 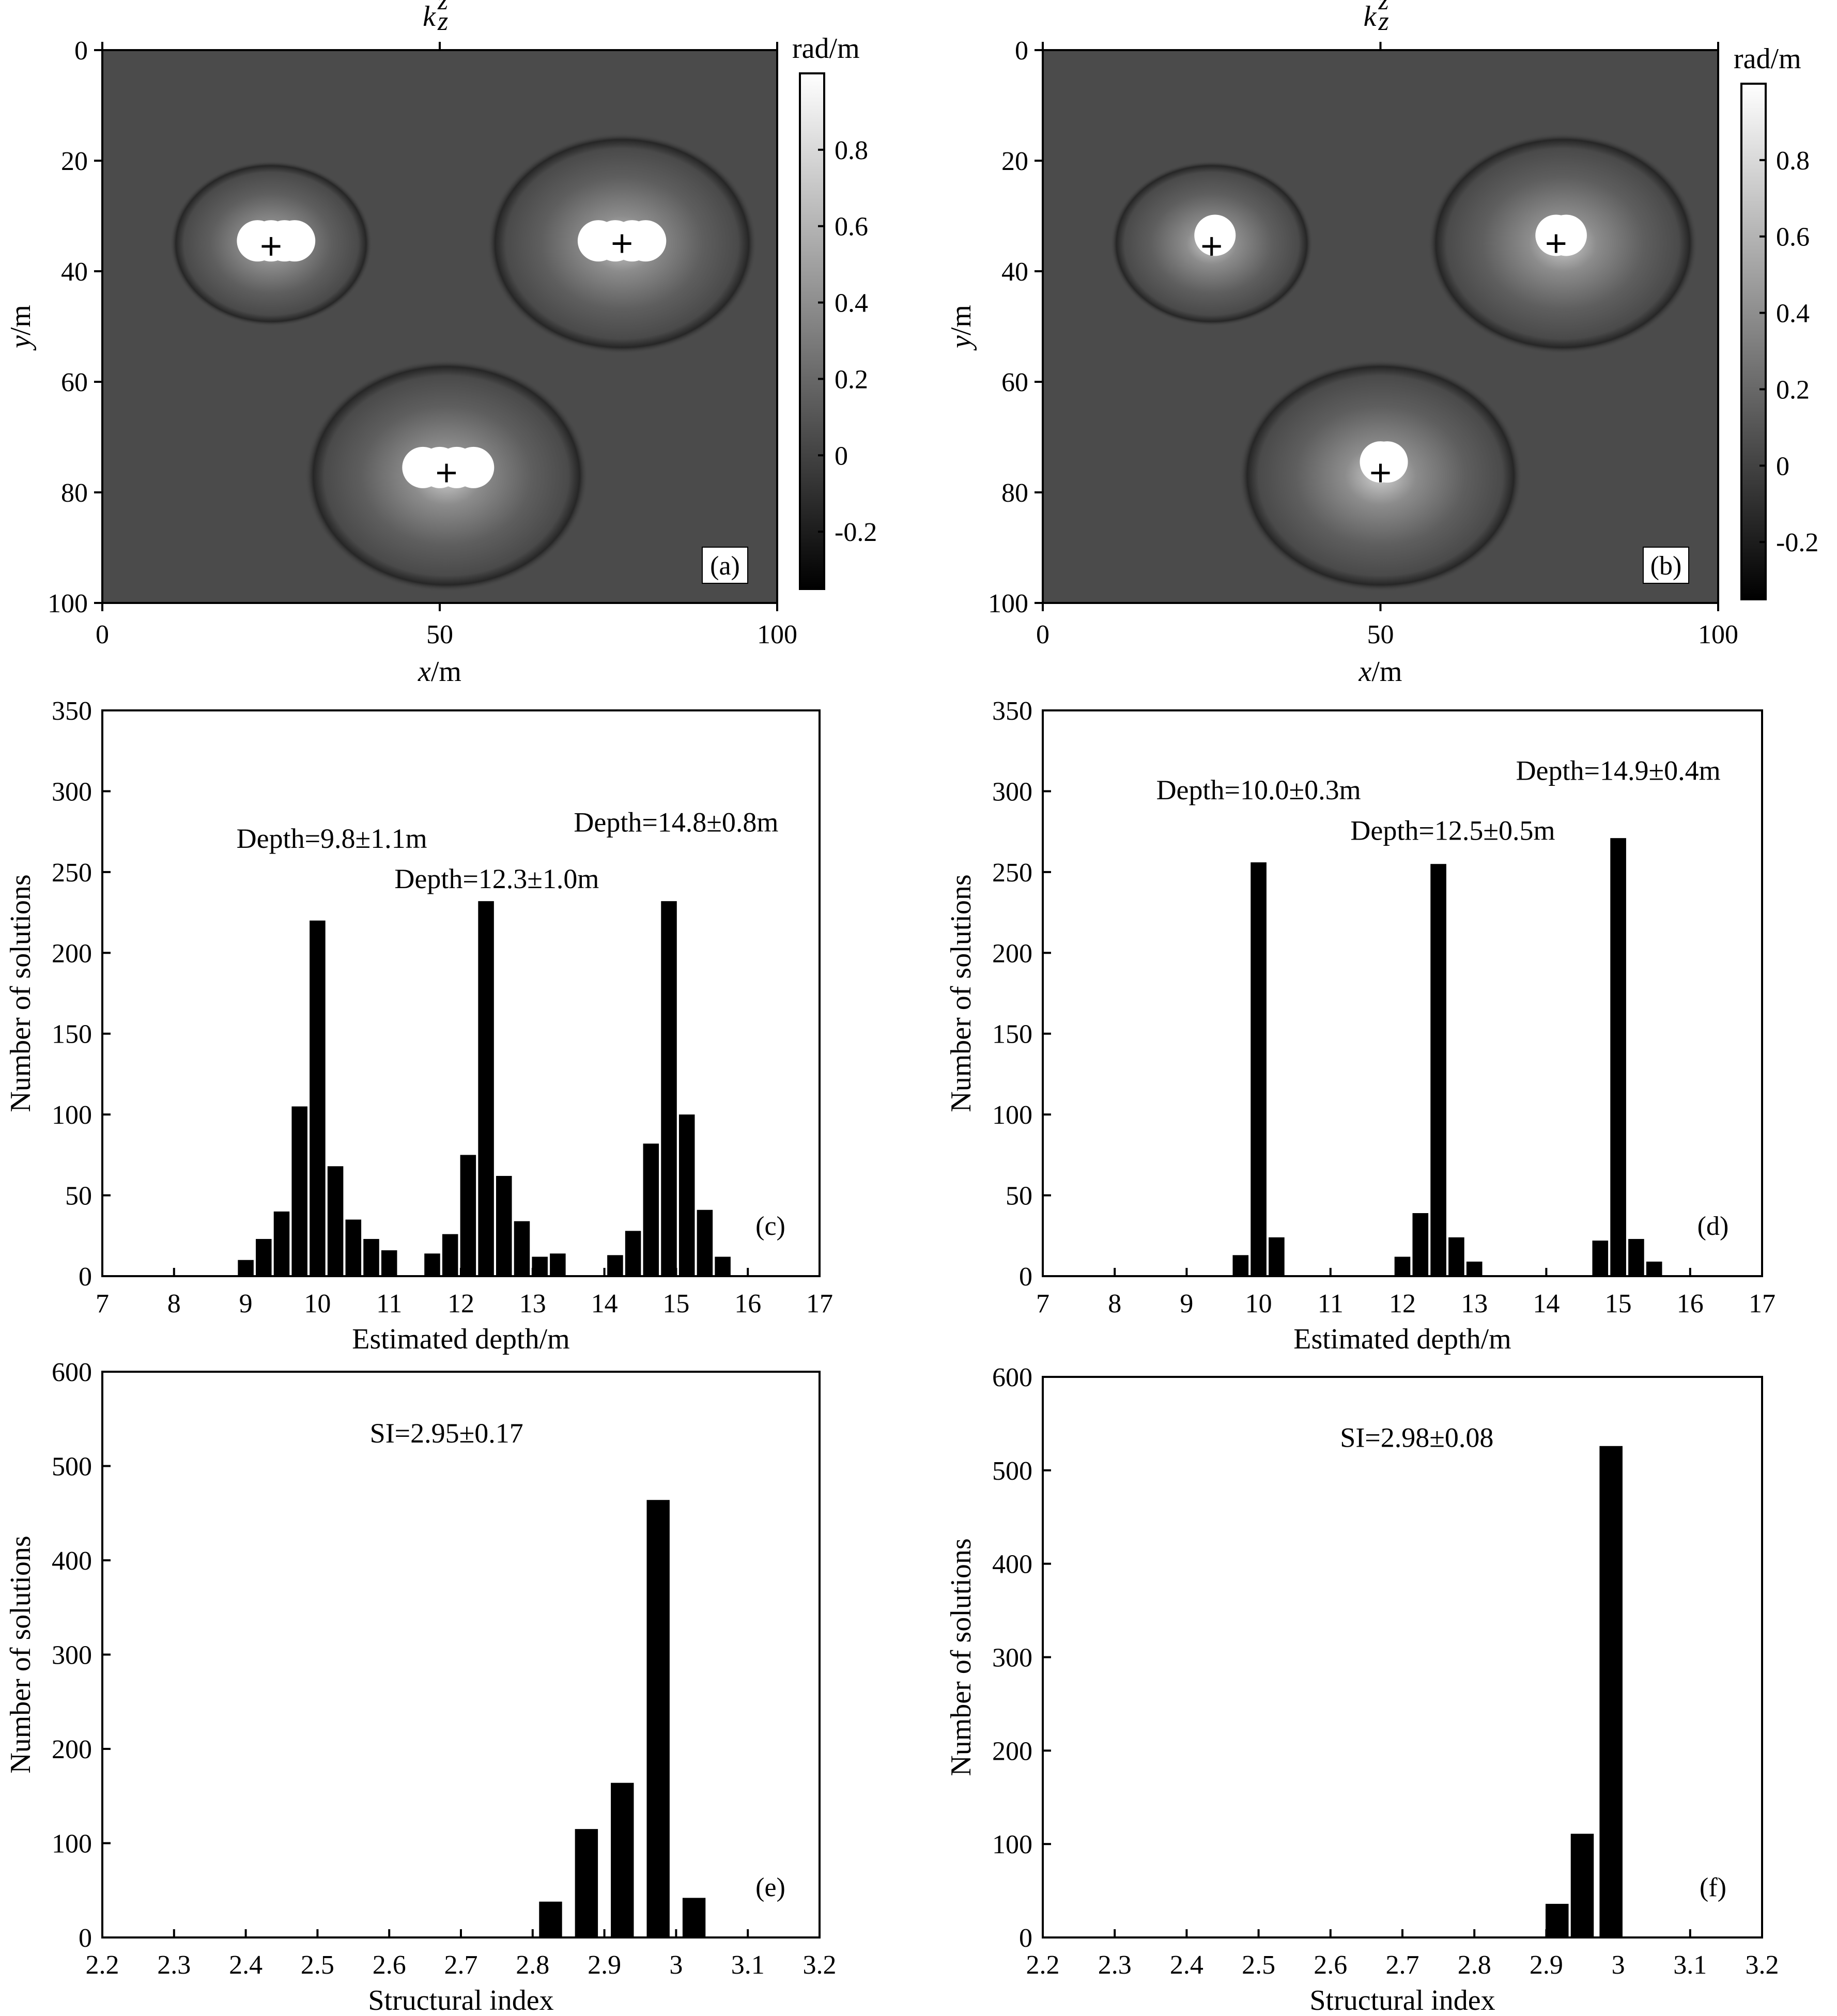 I want to click on x-tick-label: 100, so click(x=777, y=634).